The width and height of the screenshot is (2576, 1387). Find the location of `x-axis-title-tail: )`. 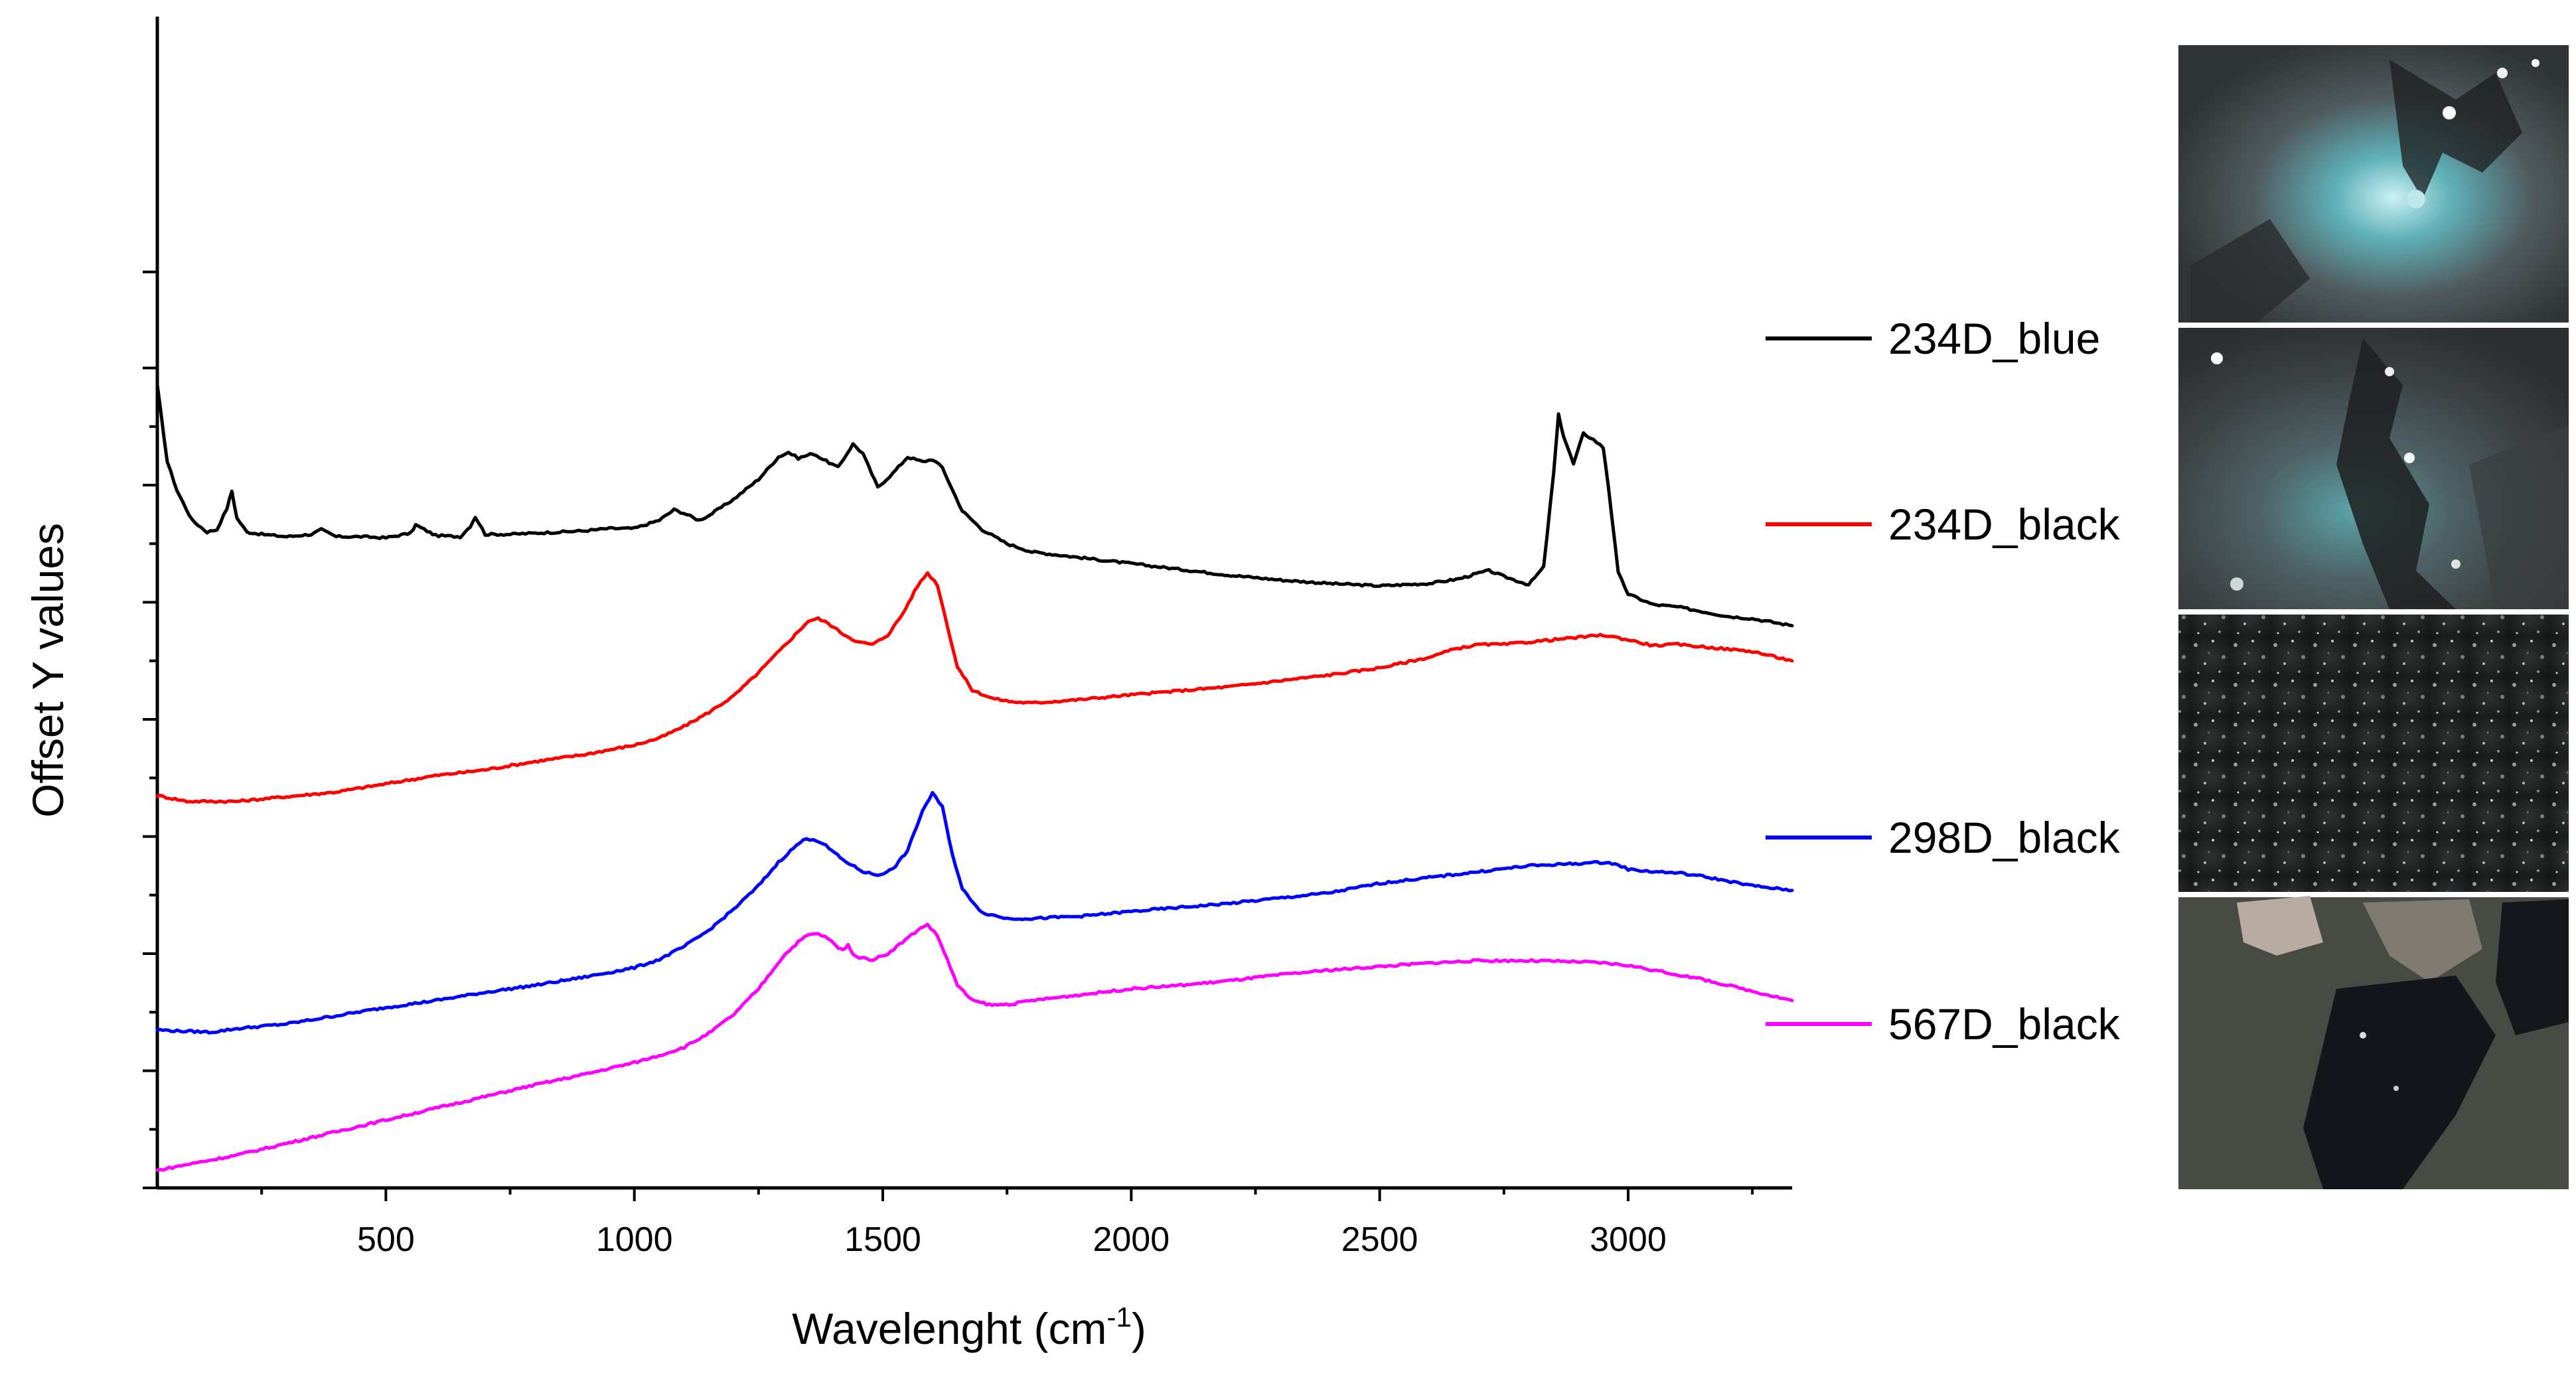

x-axis-title-tail: ) is located at coordinates (1139, 1329).